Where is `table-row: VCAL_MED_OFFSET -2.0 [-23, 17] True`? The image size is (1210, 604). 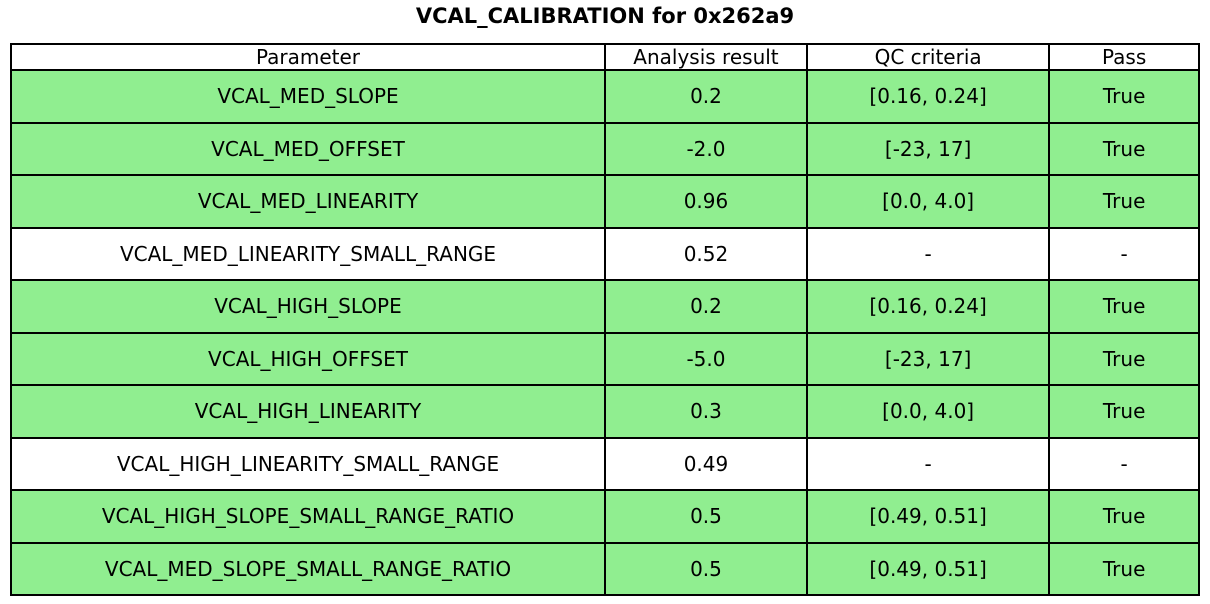
table-row: VCAL_MED_OFFSET -2.0 [-23, 17] True is located at coordinates (605, 148).